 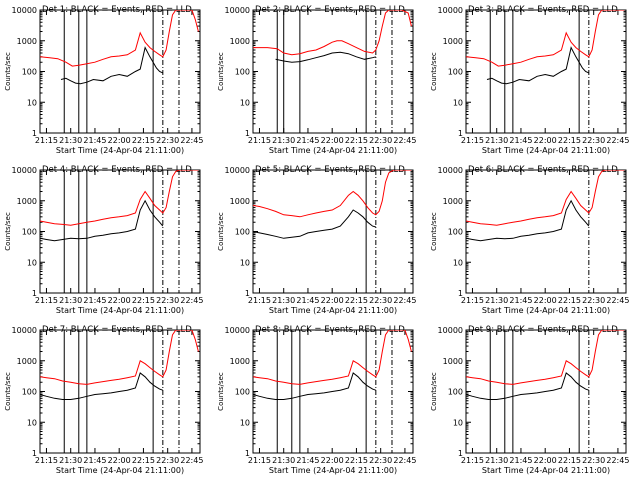 I want to click on plot-title: Det 2: BLACK = Events, RED = LLD, so click(x=330, y=10).